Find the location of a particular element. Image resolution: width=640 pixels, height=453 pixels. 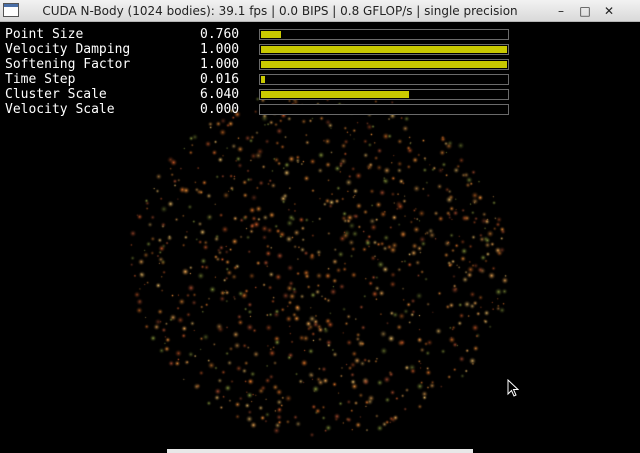

close-button: ✕ is located at coordinates (609, 11).